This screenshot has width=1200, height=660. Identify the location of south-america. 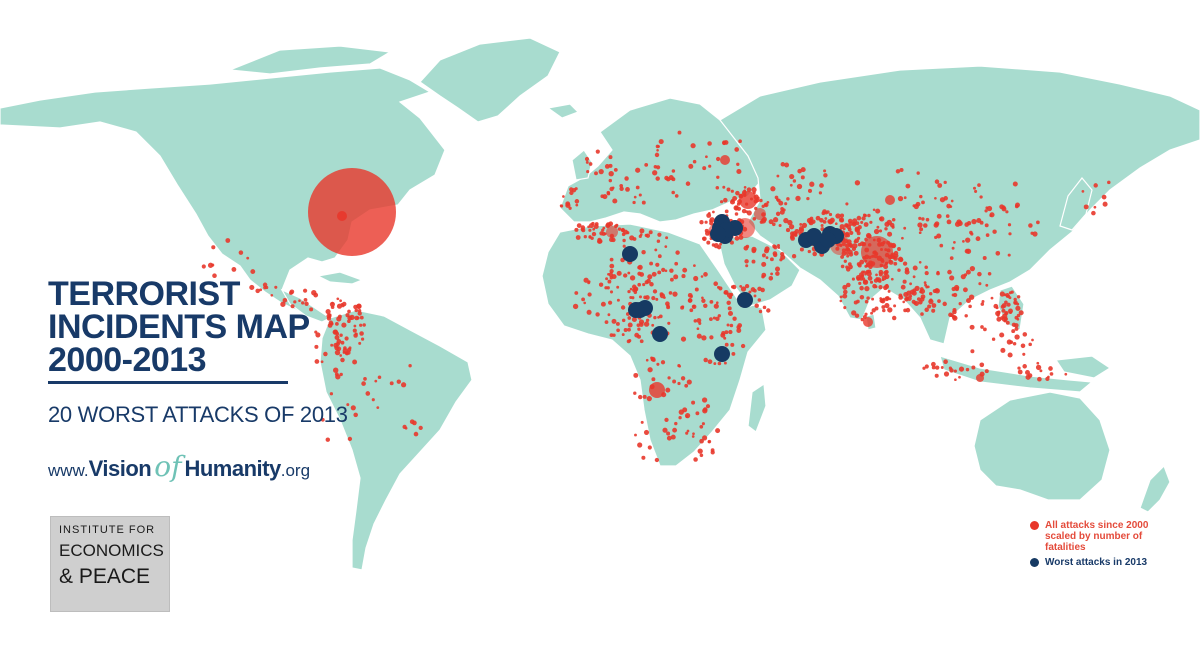
(396, 440).